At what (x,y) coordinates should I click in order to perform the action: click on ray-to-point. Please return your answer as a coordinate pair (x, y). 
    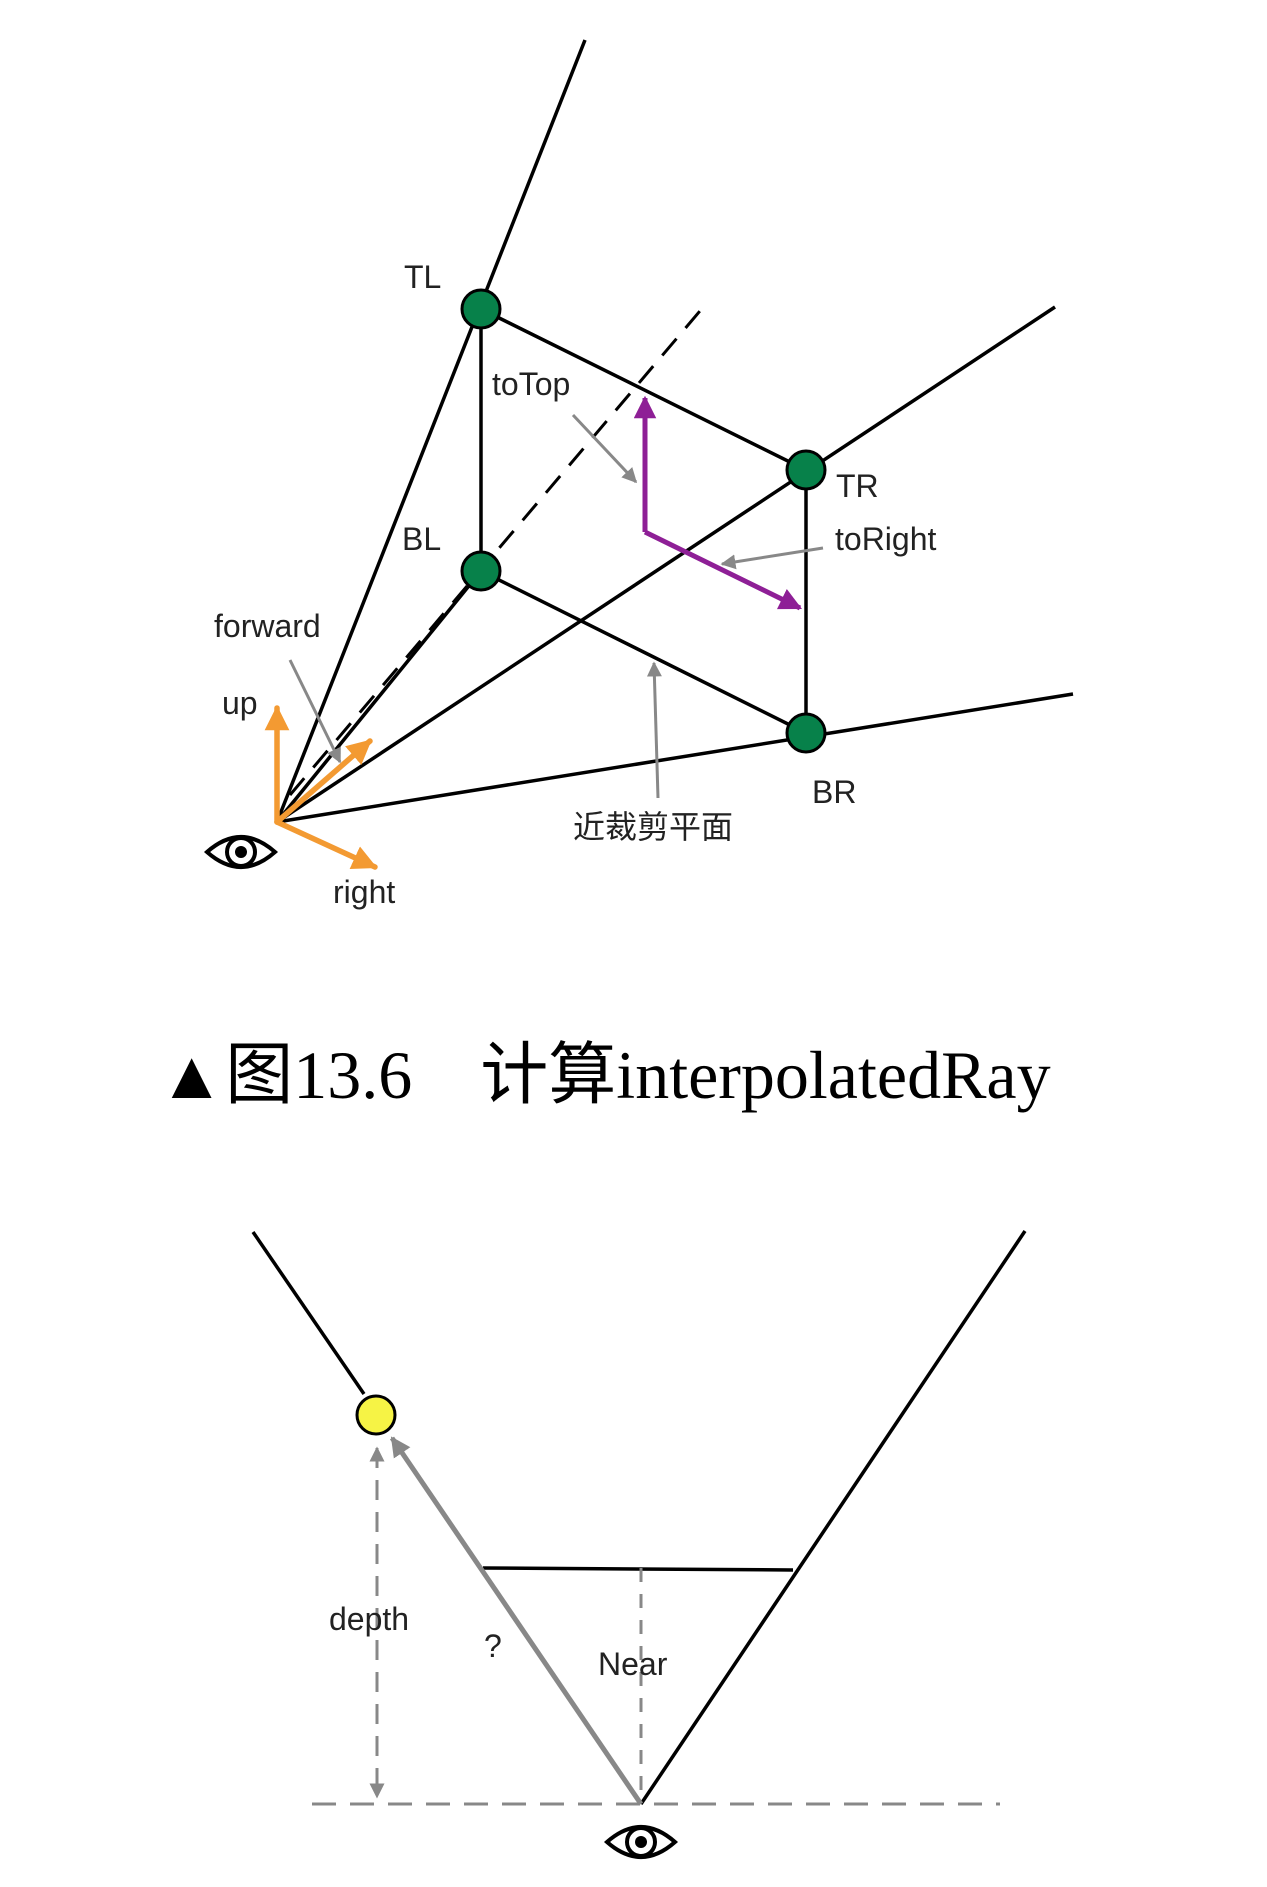
    Looking at the image, I should click on (516, 1621).